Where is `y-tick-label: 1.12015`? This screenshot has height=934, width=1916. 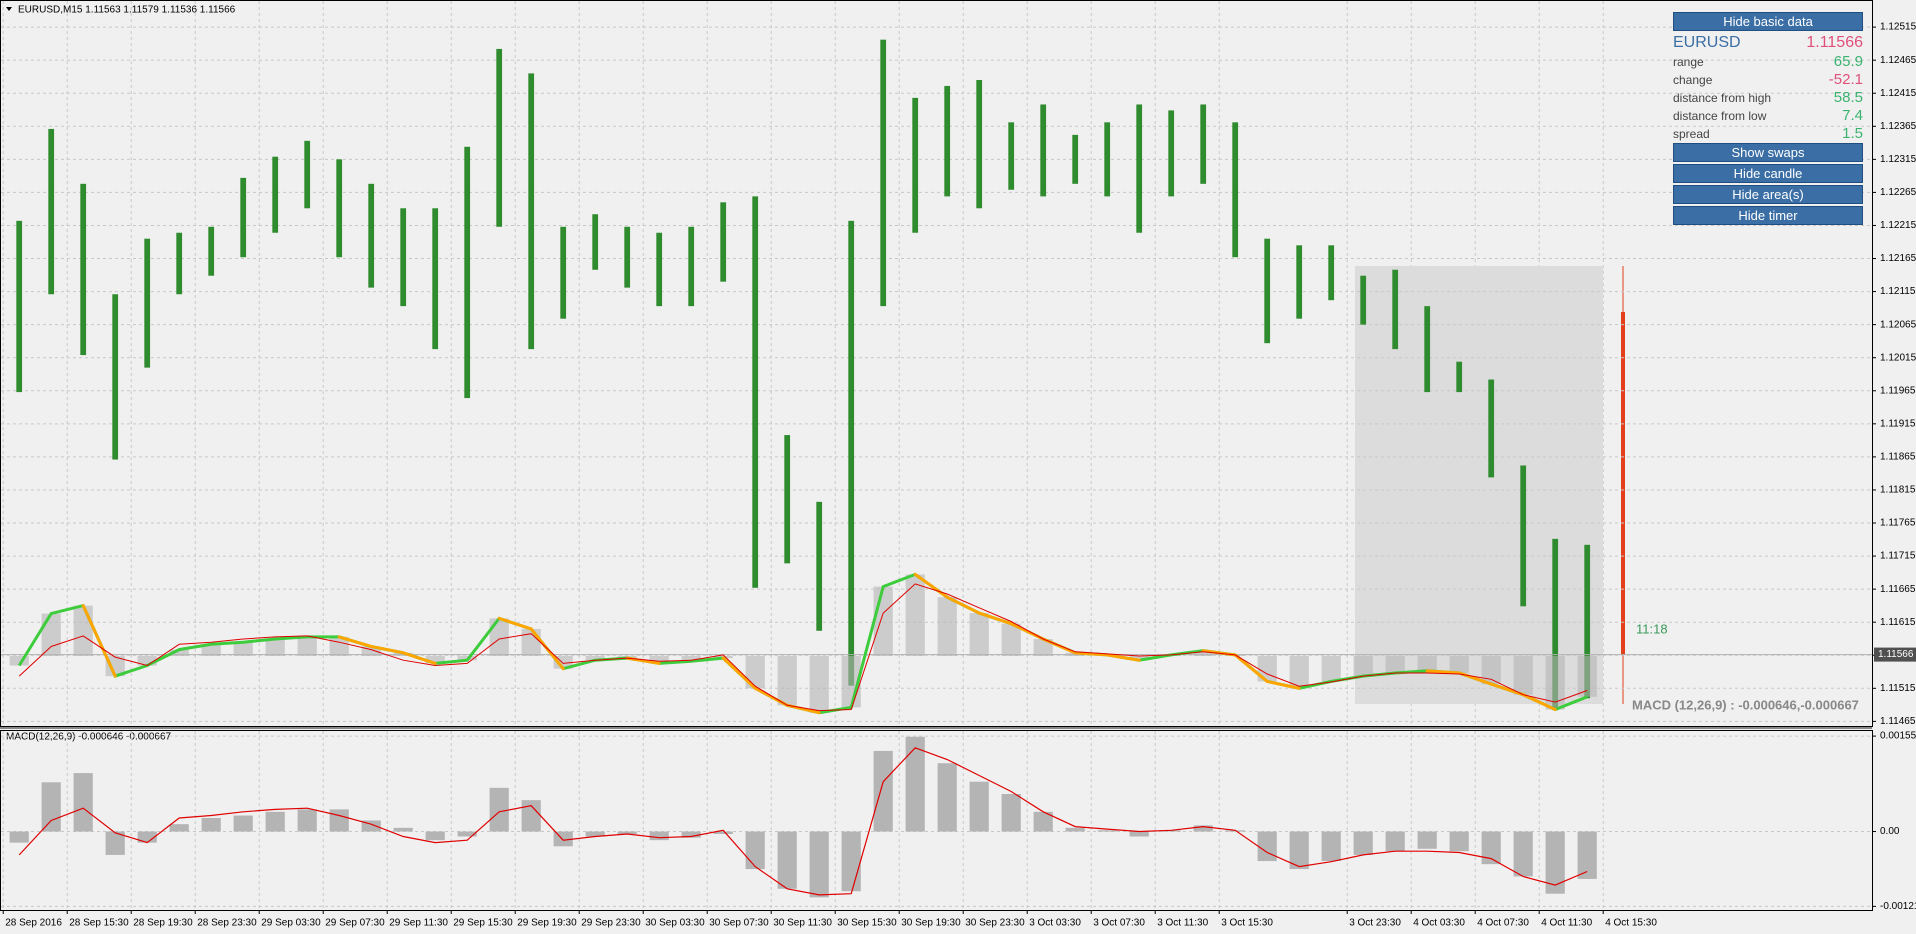 y-tick-label: 1.12015 is located at coordinates (1898, 357).